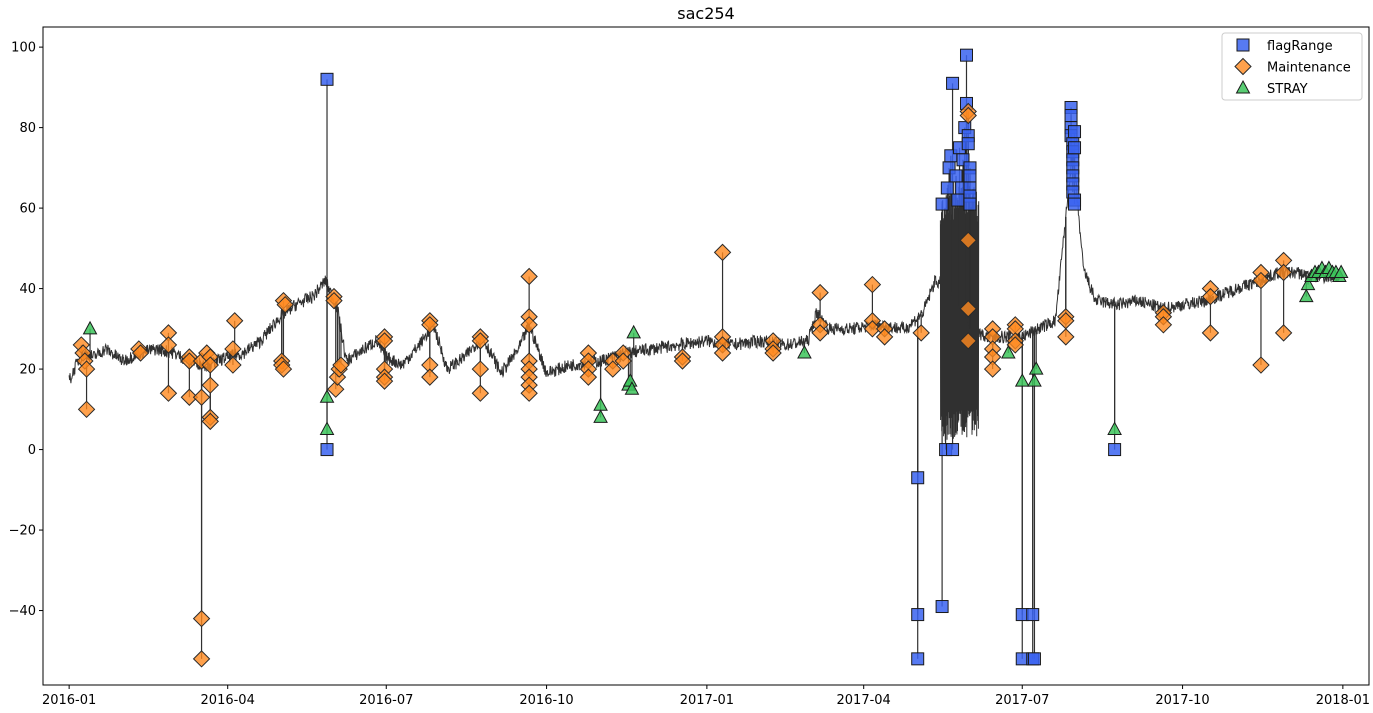  I want to click on y-axis: 100 80 60 40 20 0 −20 −40, so click(26, 330).